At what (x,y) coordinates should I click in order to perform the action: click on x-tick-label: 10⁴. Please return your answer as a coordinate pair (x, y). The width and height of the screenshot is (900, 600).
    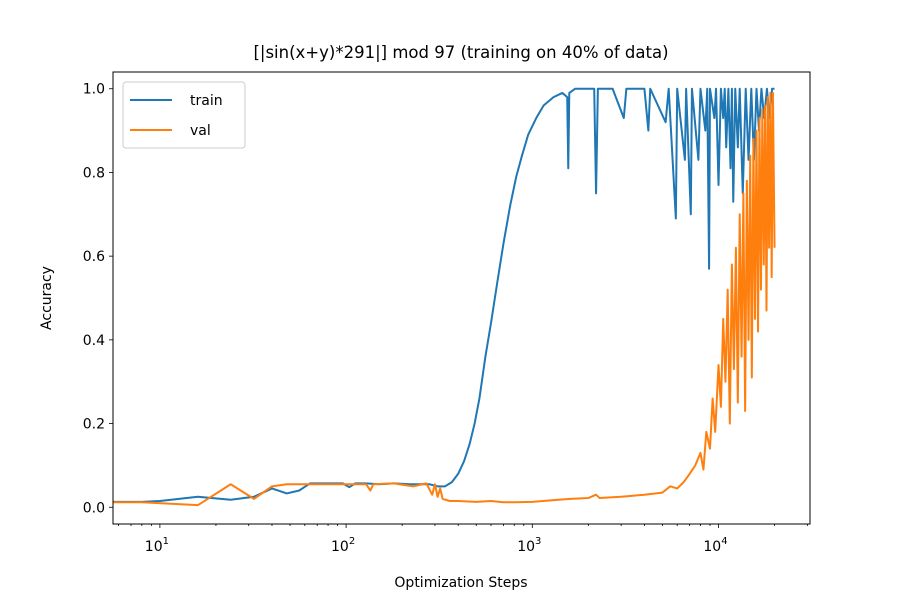
    Looking at the image, I should click on (715, 545).